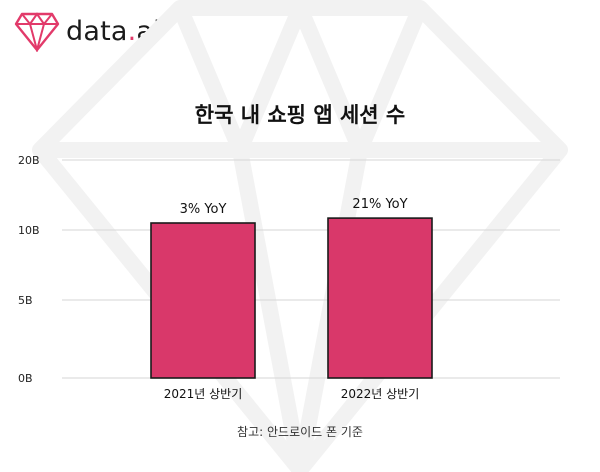  What do you see at coordinates (300, 432) in the screenshot?
I see `footnote: 참고: 안드로이드 폰 기준` at bounding box center [300, 432].